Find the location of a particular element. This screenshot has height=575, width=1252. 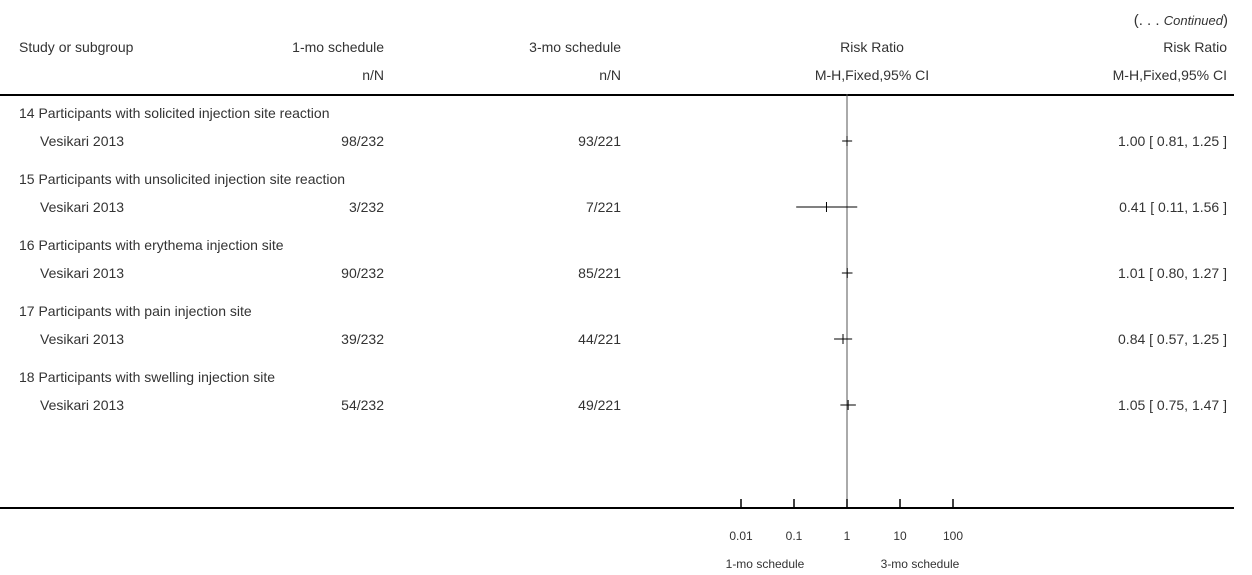

exp-events: 98/232 is located at coordinates (362, 141).